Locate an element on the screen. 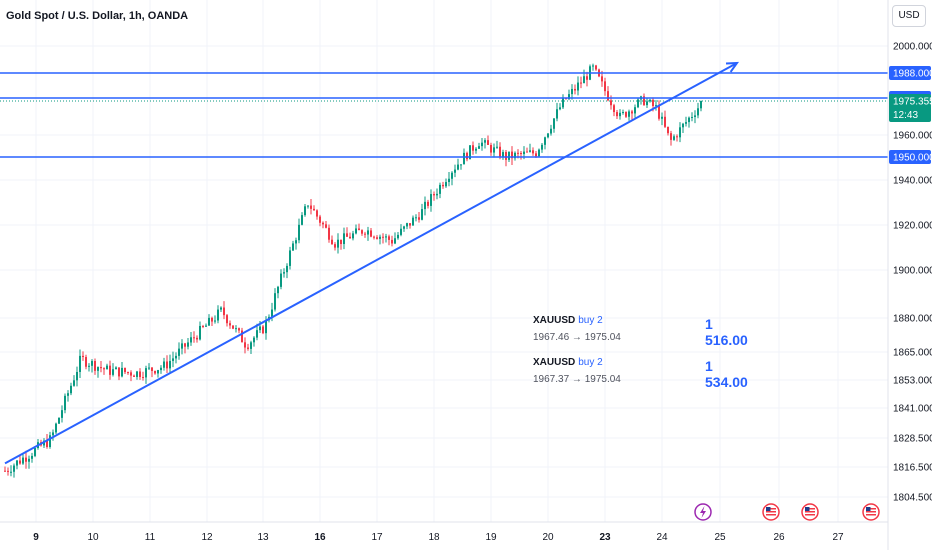 The width and height of the screenshot is (932, 550). time-tick-label: 24 is located at coordinates (662, 537).